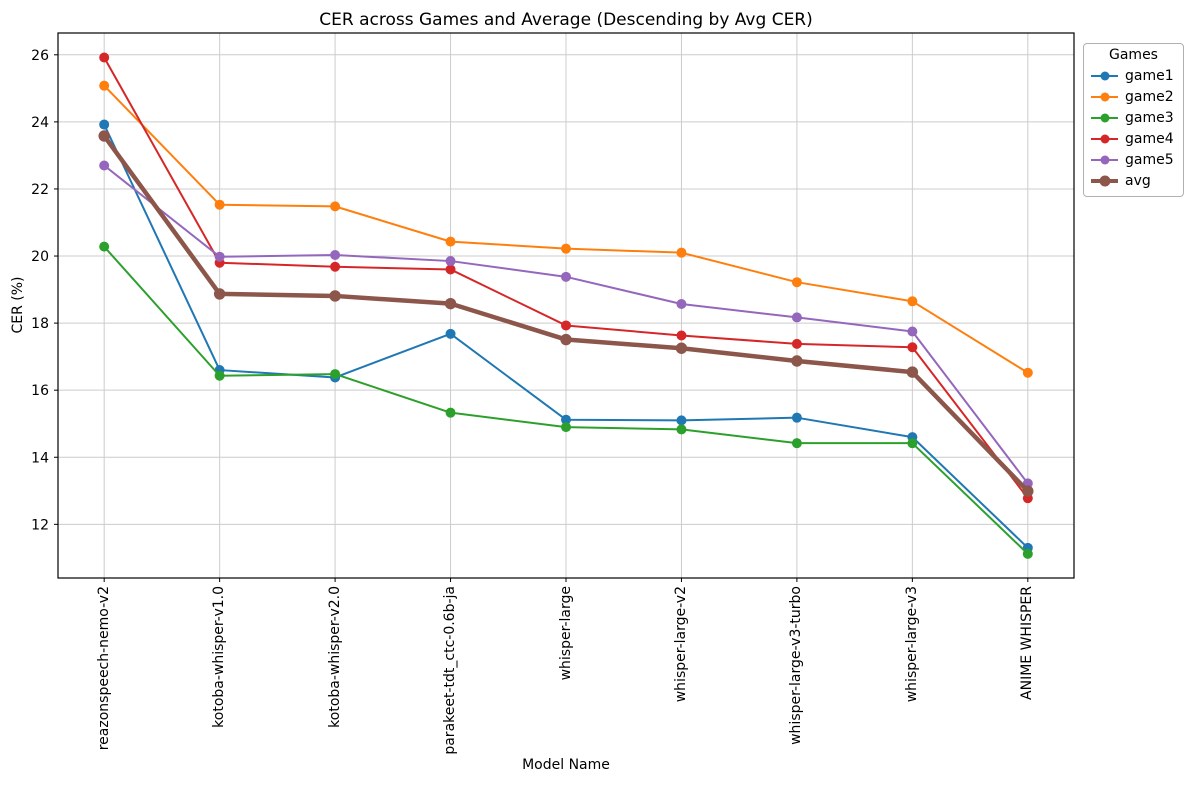  What do you see at coordinates (1104, 138) in the screenshot?
I see `legend-line-marker-game4` at bounding box center [1104, 138].